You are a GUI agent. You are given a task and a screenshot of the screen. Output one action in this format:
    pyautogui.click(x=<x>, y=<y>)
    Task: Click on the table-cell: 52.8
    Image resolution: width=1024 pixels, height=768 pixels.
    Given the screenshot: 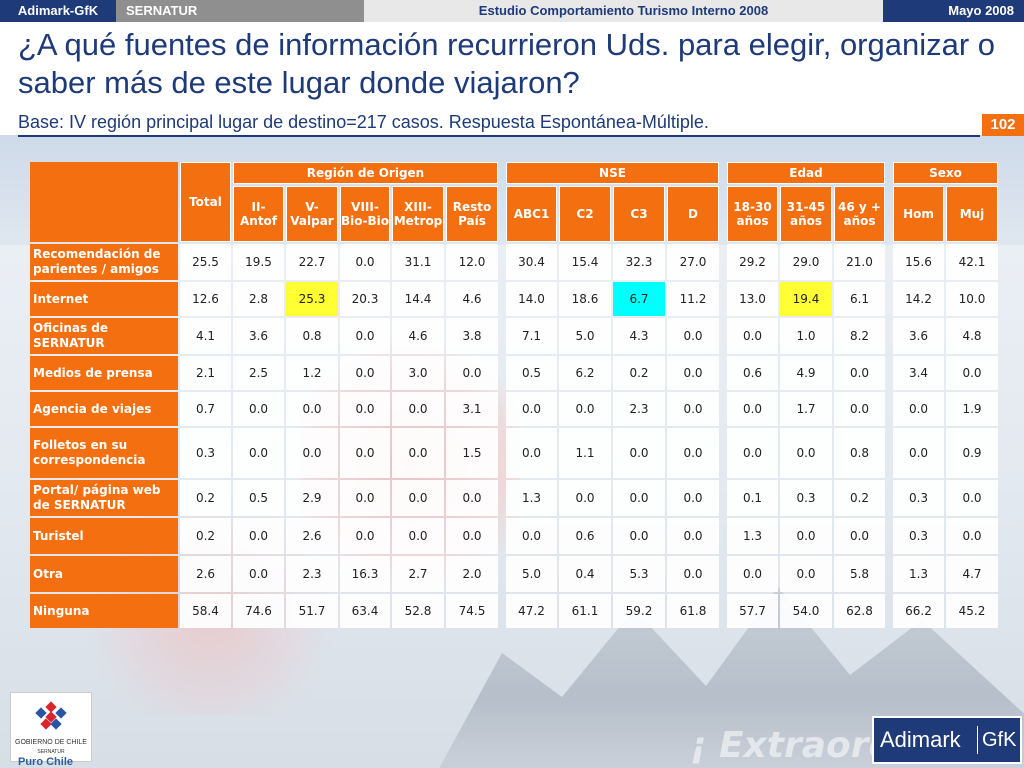 What is the action you would take?
    pyautogui.click(x=418, y=611)
    